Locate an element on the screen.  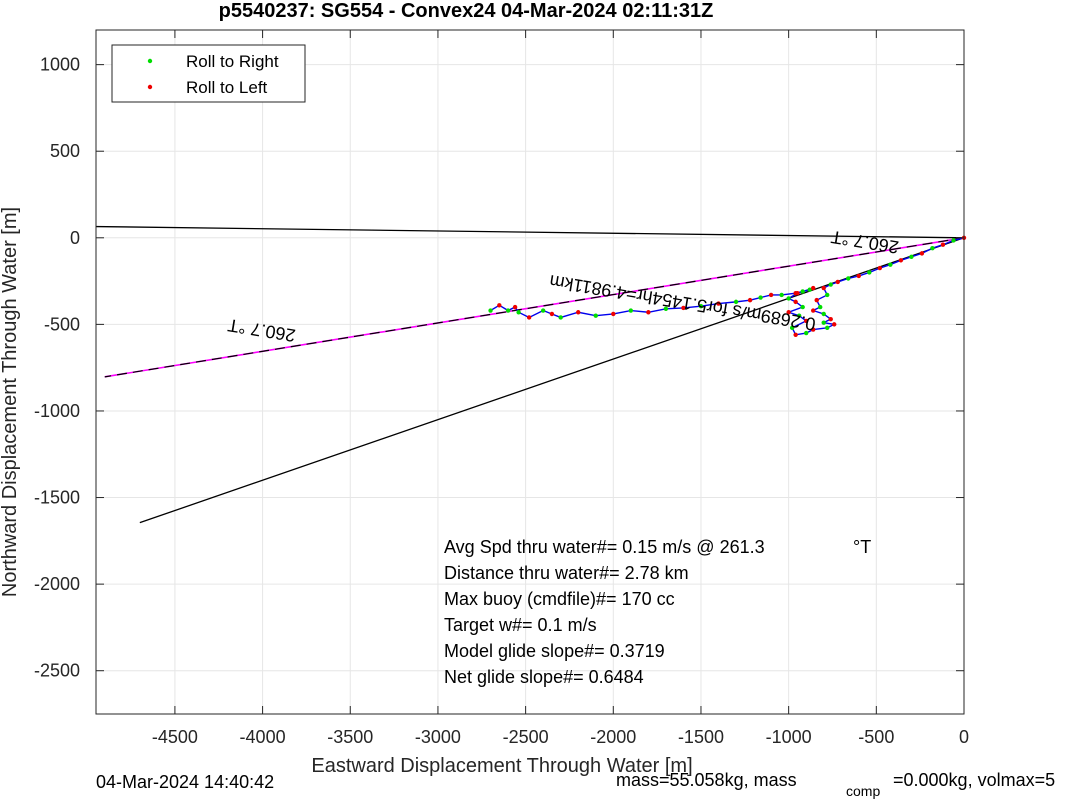
footer-timestamp: 04-Mar-2024 14:40:42 is located at coordinates (185, 782).